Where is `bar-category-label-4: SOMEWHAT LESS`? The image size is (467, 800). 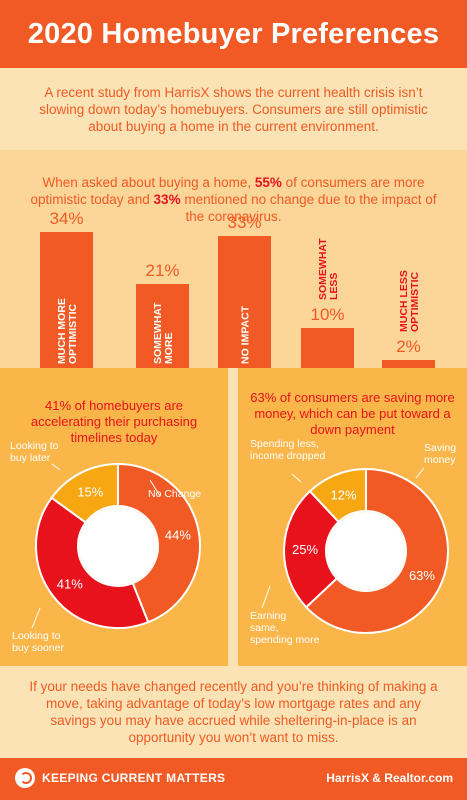
bar-category-label-4: SOMEWHAT LESS is located at coordinates (328, 269).